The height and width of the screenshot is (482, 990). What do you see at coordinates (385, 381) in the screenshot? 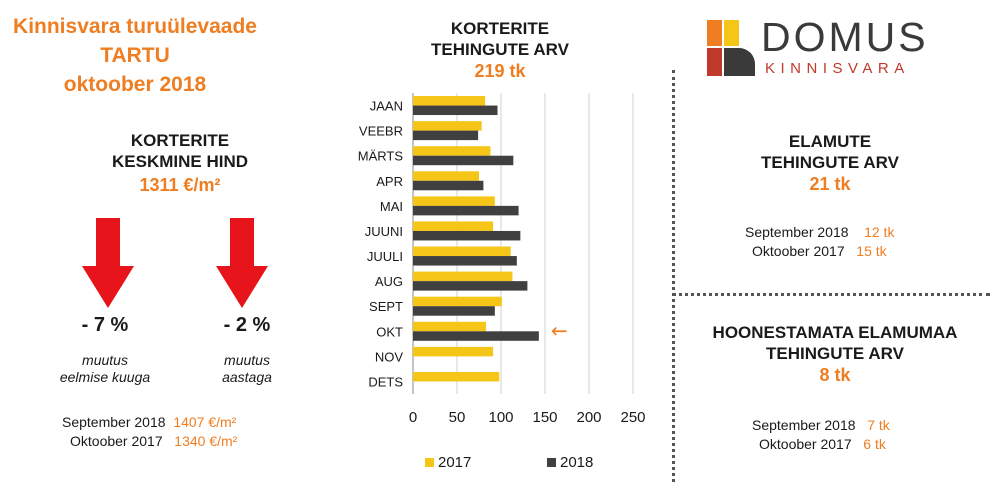
I see `category-label: DETS` at bounding box center [385, 381].